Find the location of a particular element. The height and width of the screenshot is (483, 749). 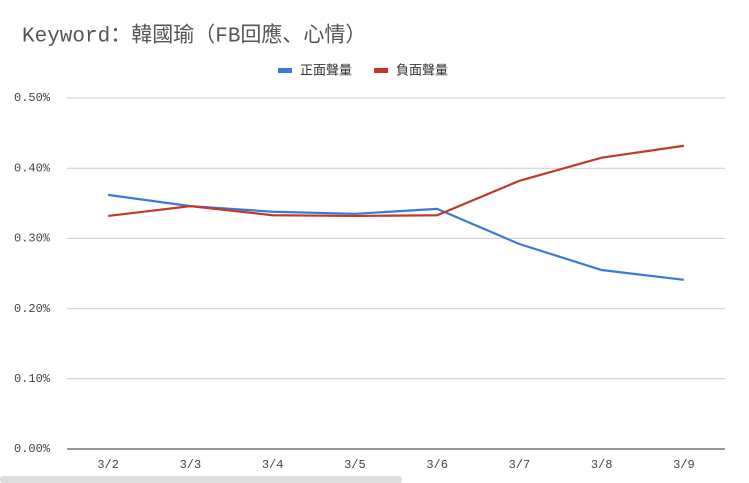

legend-label: 正面聲量 is located at coordinates (326, 71).